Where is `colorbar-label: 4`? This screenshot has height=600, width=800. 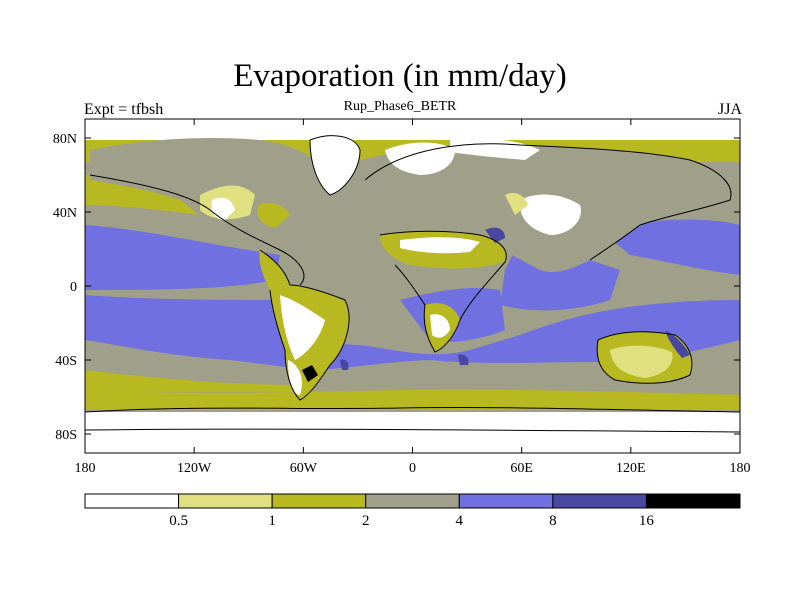 colorbar-label: 4 is located at coordinates (460, 521).